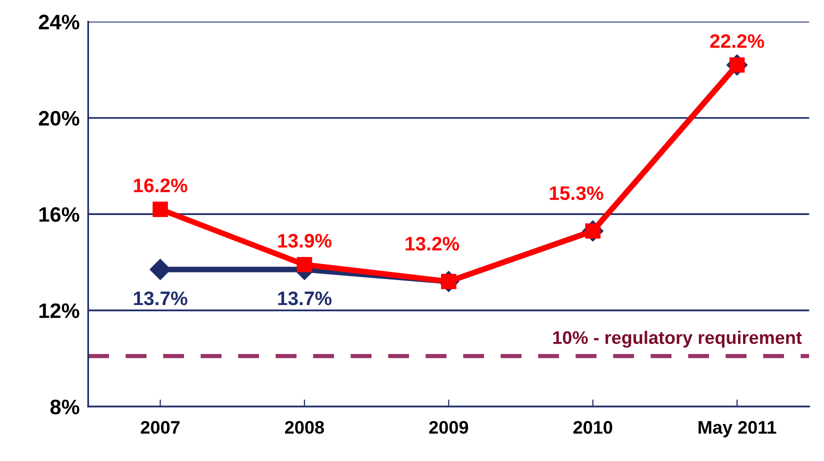 The height and width of the screenshot is (461, 824). I want to click on ref-line-label: 10% - regulatory requirement, so click(677, 339).